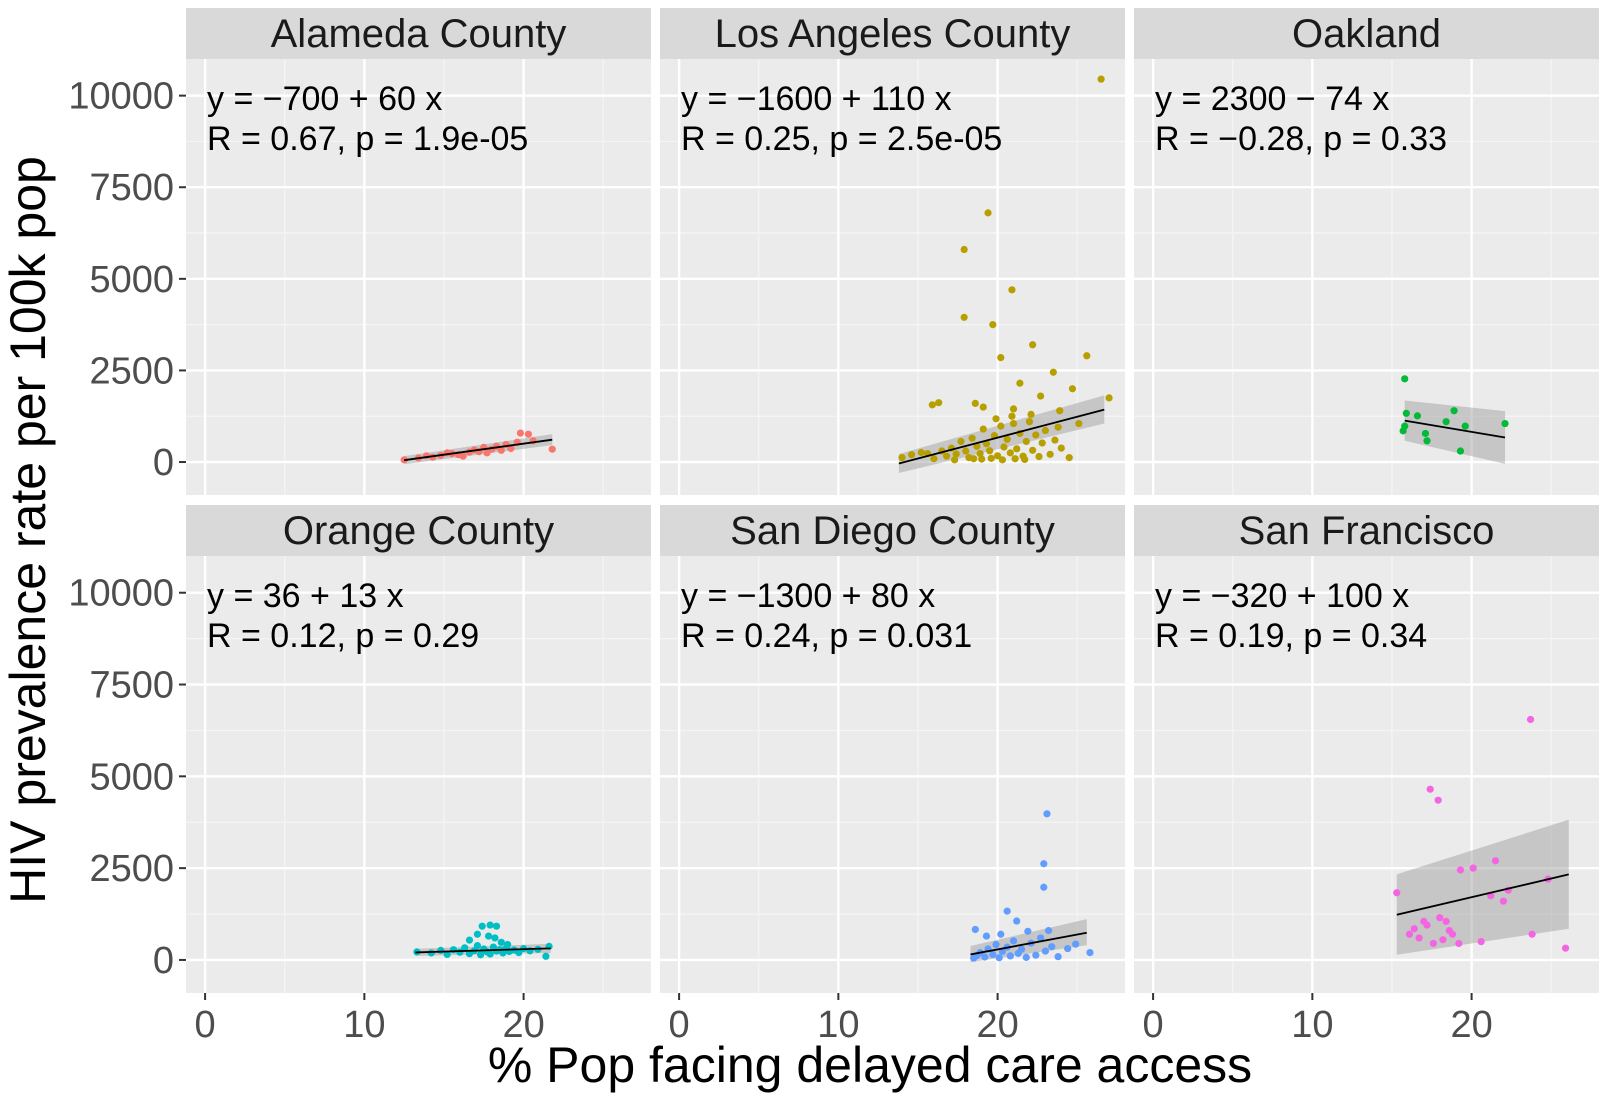 The image size is (1606, 1100). What do you see at coordinates (1471, 1025) in the screenshot?
I see `x-tick-label: 20` at bounding box center [1471, 1025].